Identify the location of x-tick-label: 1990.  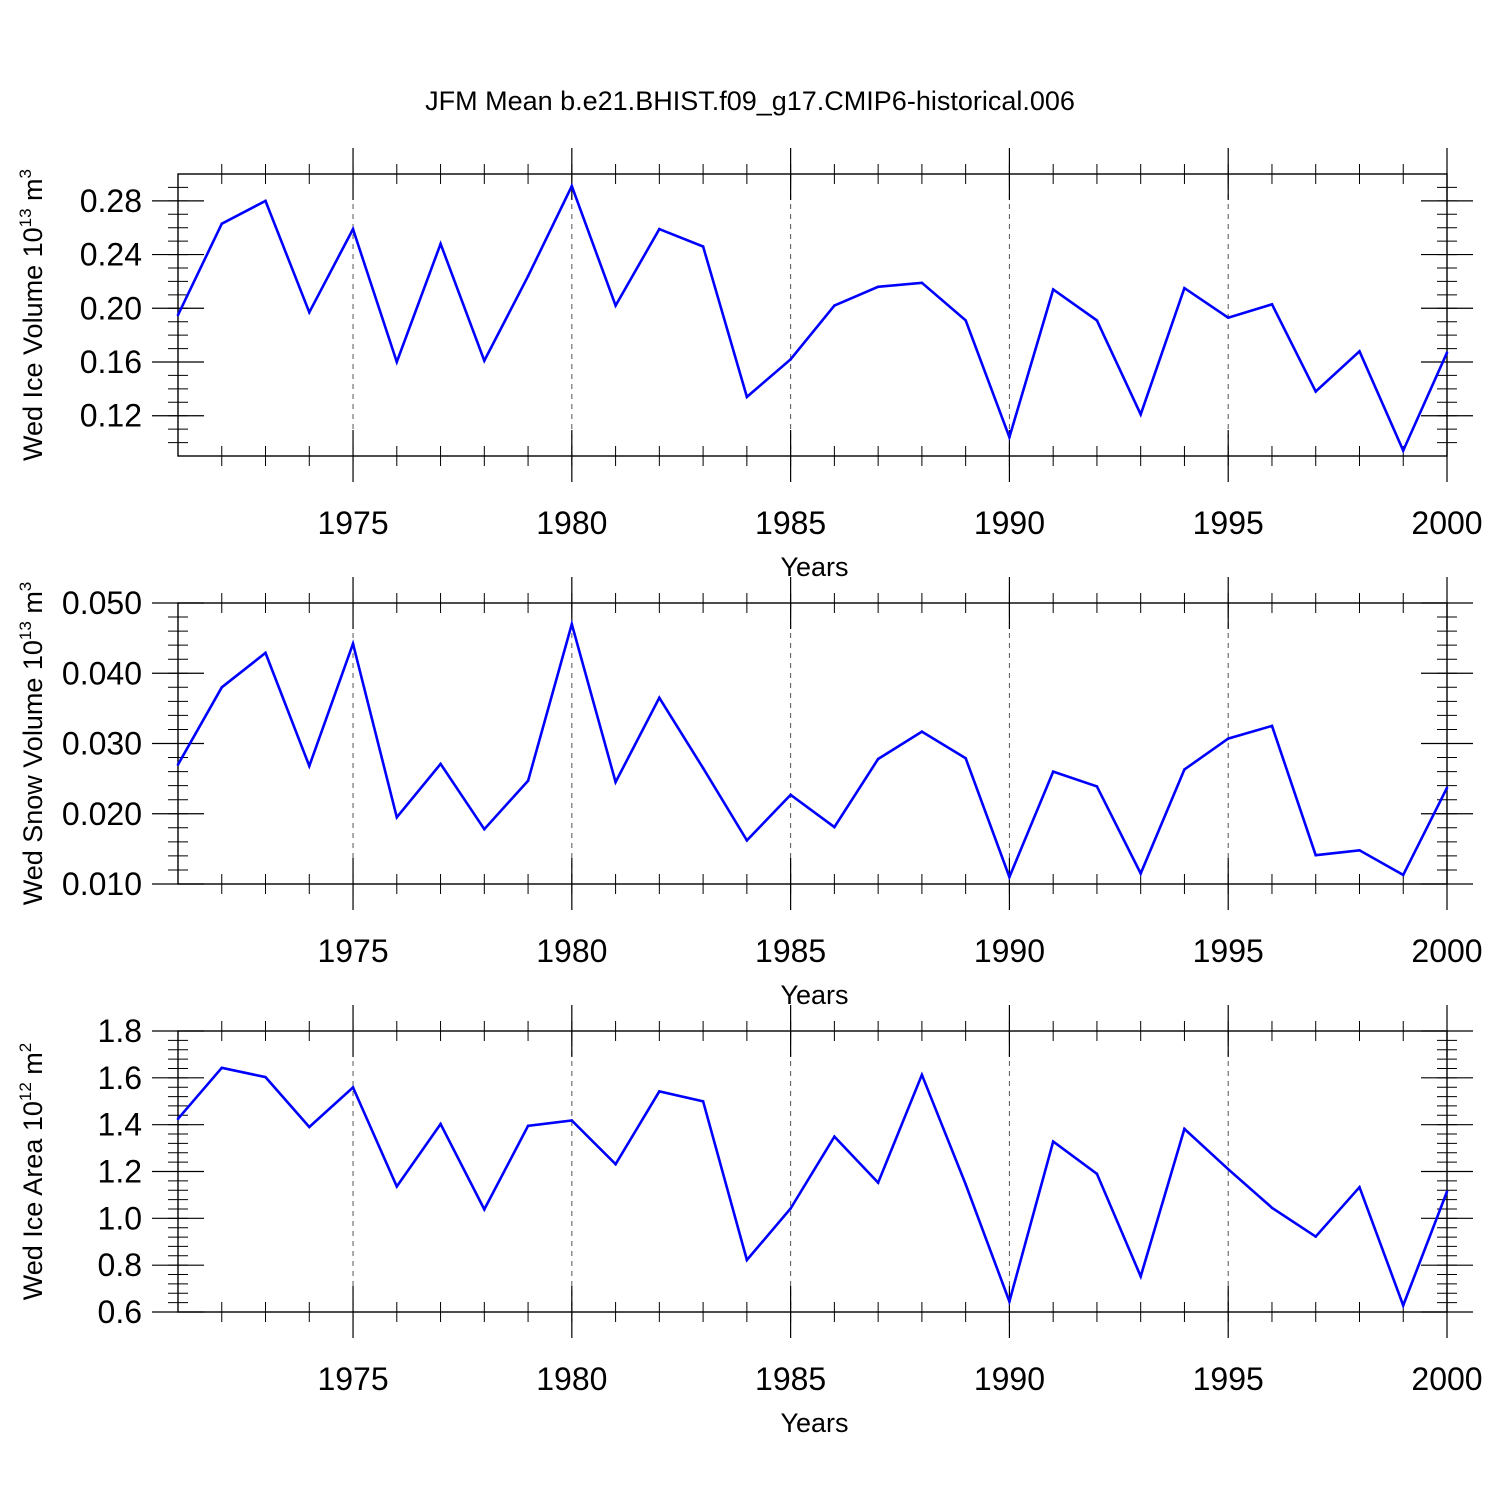
(1009, 1379).